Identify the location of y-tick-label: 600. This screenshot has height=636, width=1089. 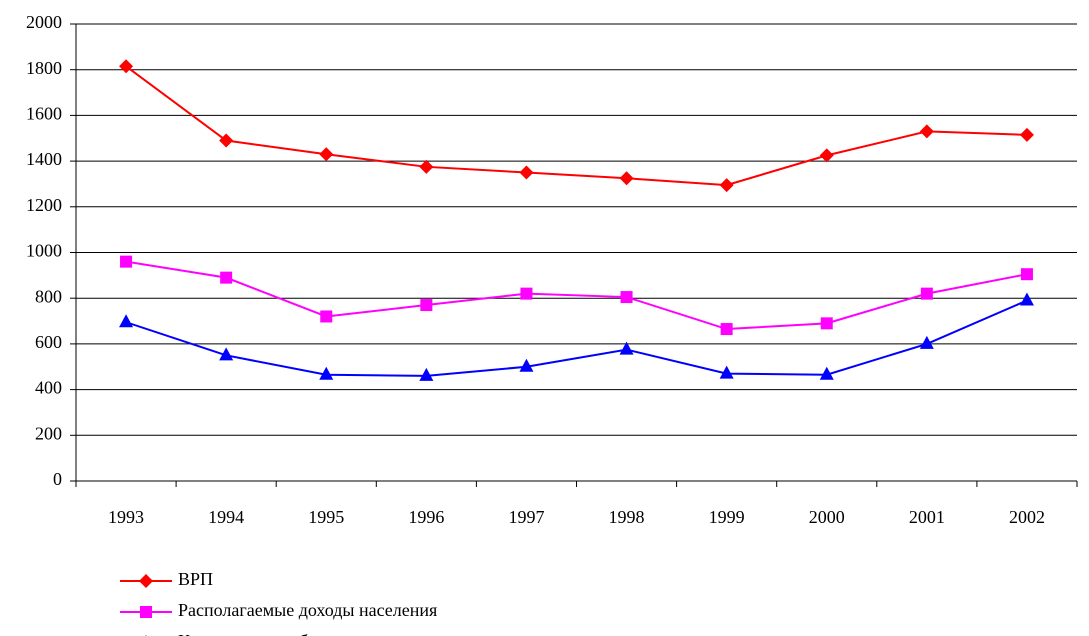
(48, 342).